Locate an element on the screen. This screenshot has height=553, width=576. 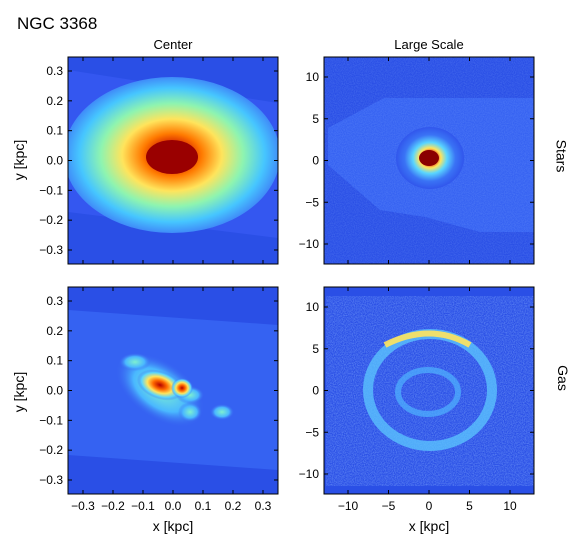
panel-gas-large is located at coordinates (429, 390).